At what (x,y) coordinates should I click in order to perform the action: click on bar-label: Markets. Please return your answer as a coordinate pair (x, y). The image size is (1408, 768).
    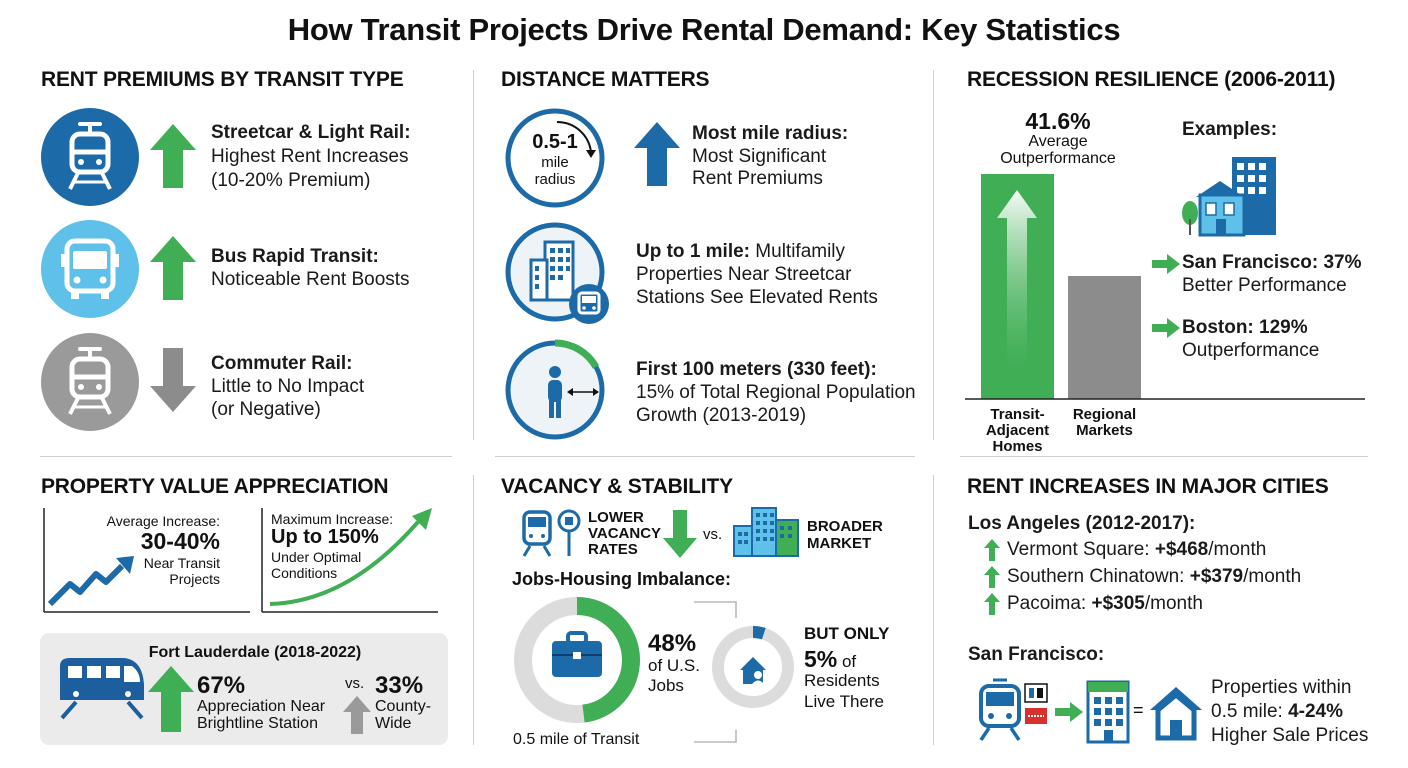
    Looking at the image, I should click on (1104, 430).